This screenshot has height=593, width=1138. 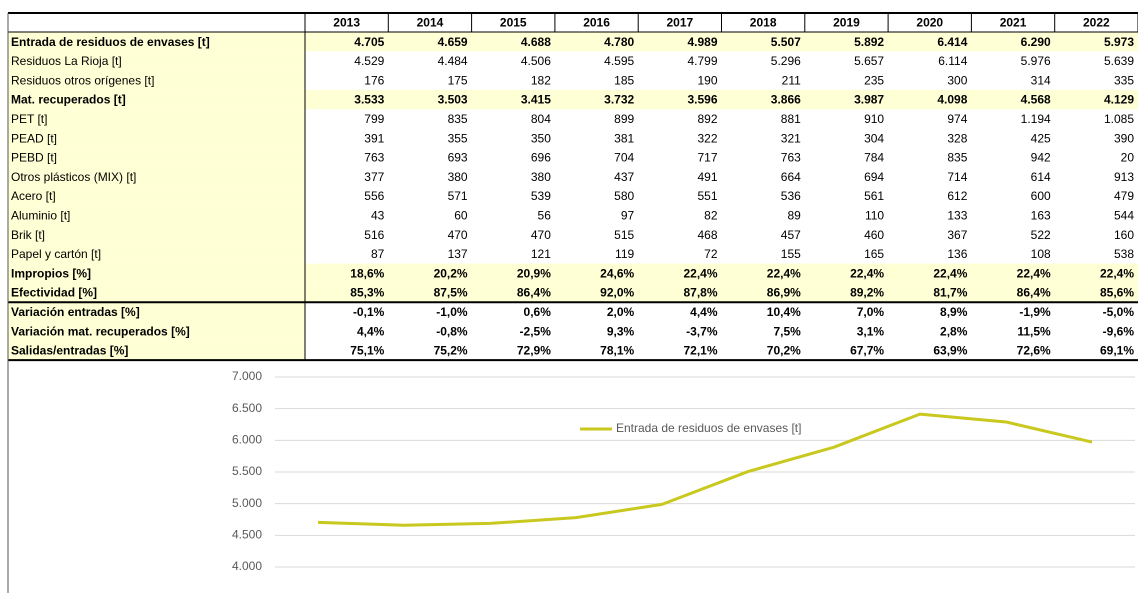 What do you see at coordinates (1041, 138) in the screenshot?
I see `cell: 425` at bounding box center [1041, 138].